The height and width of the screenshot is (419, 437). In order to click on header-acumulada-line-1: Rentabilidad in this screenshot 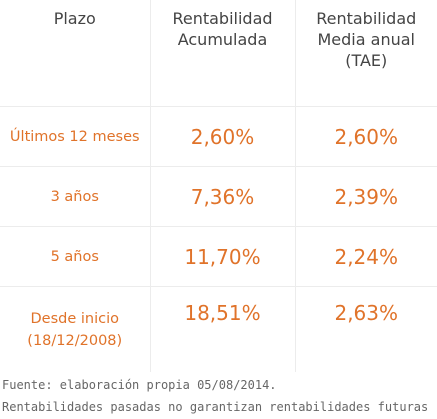, I will do `click(222, 18)`.